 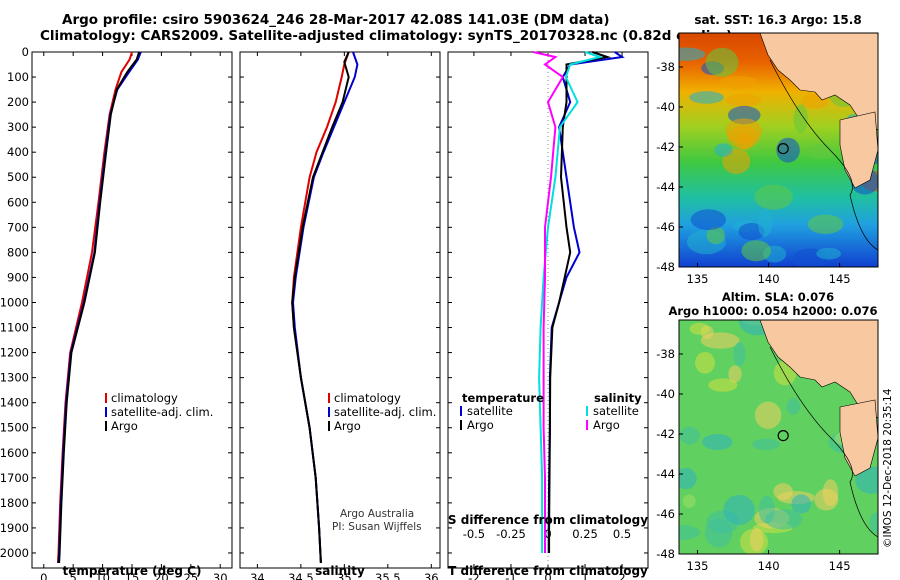 I want to click on y-tick-label: 2000, so click(x=14, y=553).